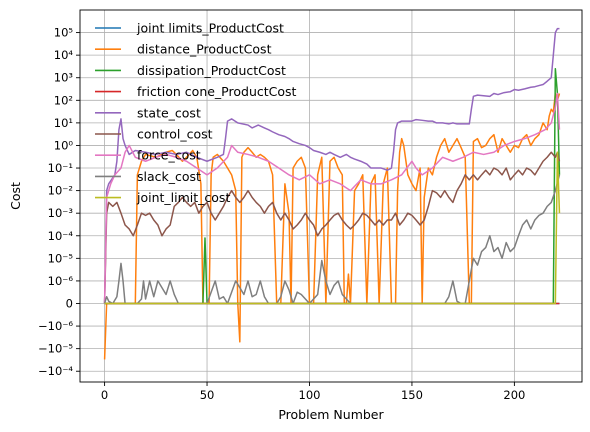 This screenshot has height=432, width=590. Describe the element at coordinates (15, 196) in the screenshot. I see `y-axis-label: Cost` at that location.